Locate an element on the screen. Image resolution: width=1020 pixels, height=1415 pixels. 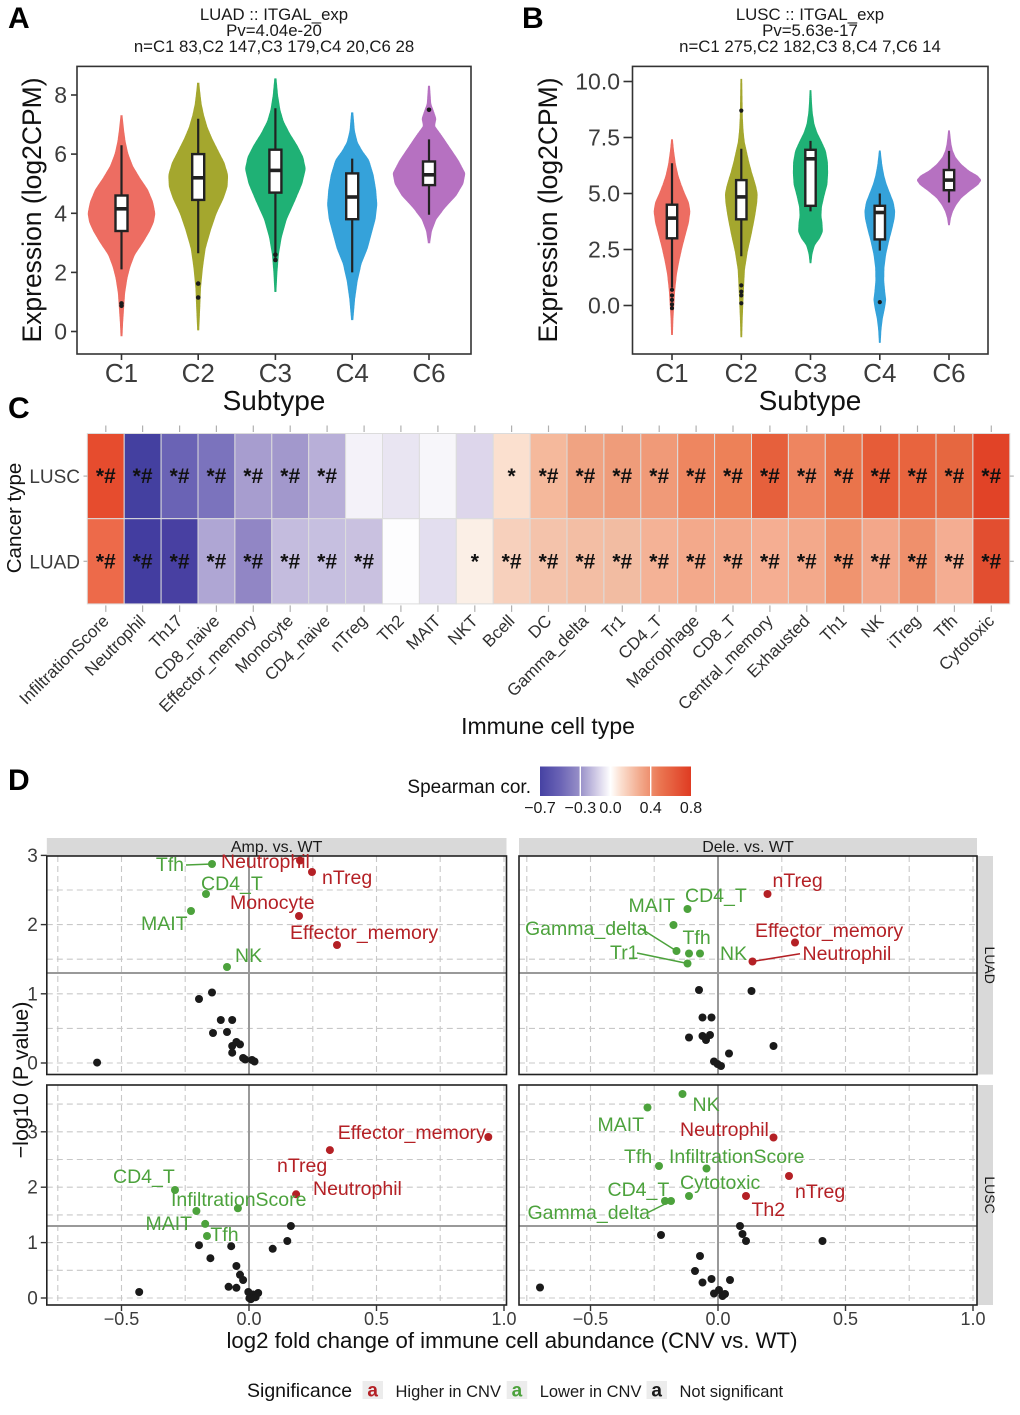
svg-text: −0.3 is located at coordinates (581, 808).